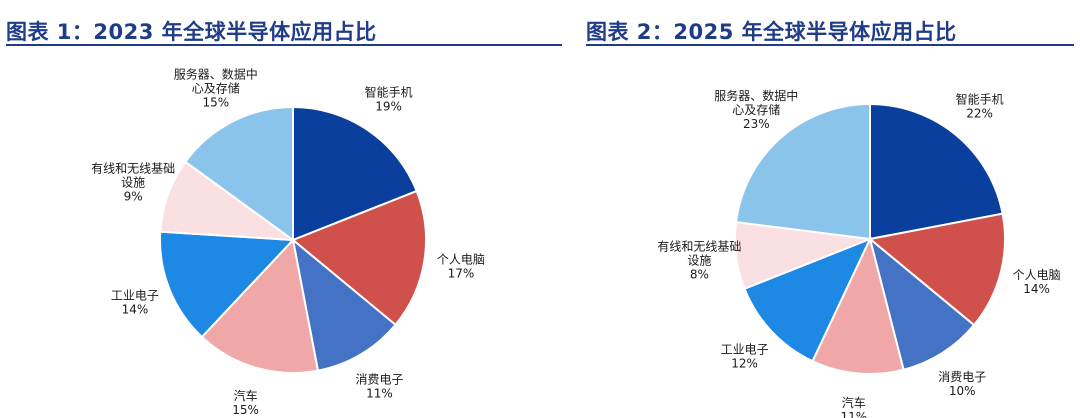 This screenshot has width=1080, height=418. I want to click on chart-title: 图表 1：2023 年全球半导体应用占比, so click(191, 32).